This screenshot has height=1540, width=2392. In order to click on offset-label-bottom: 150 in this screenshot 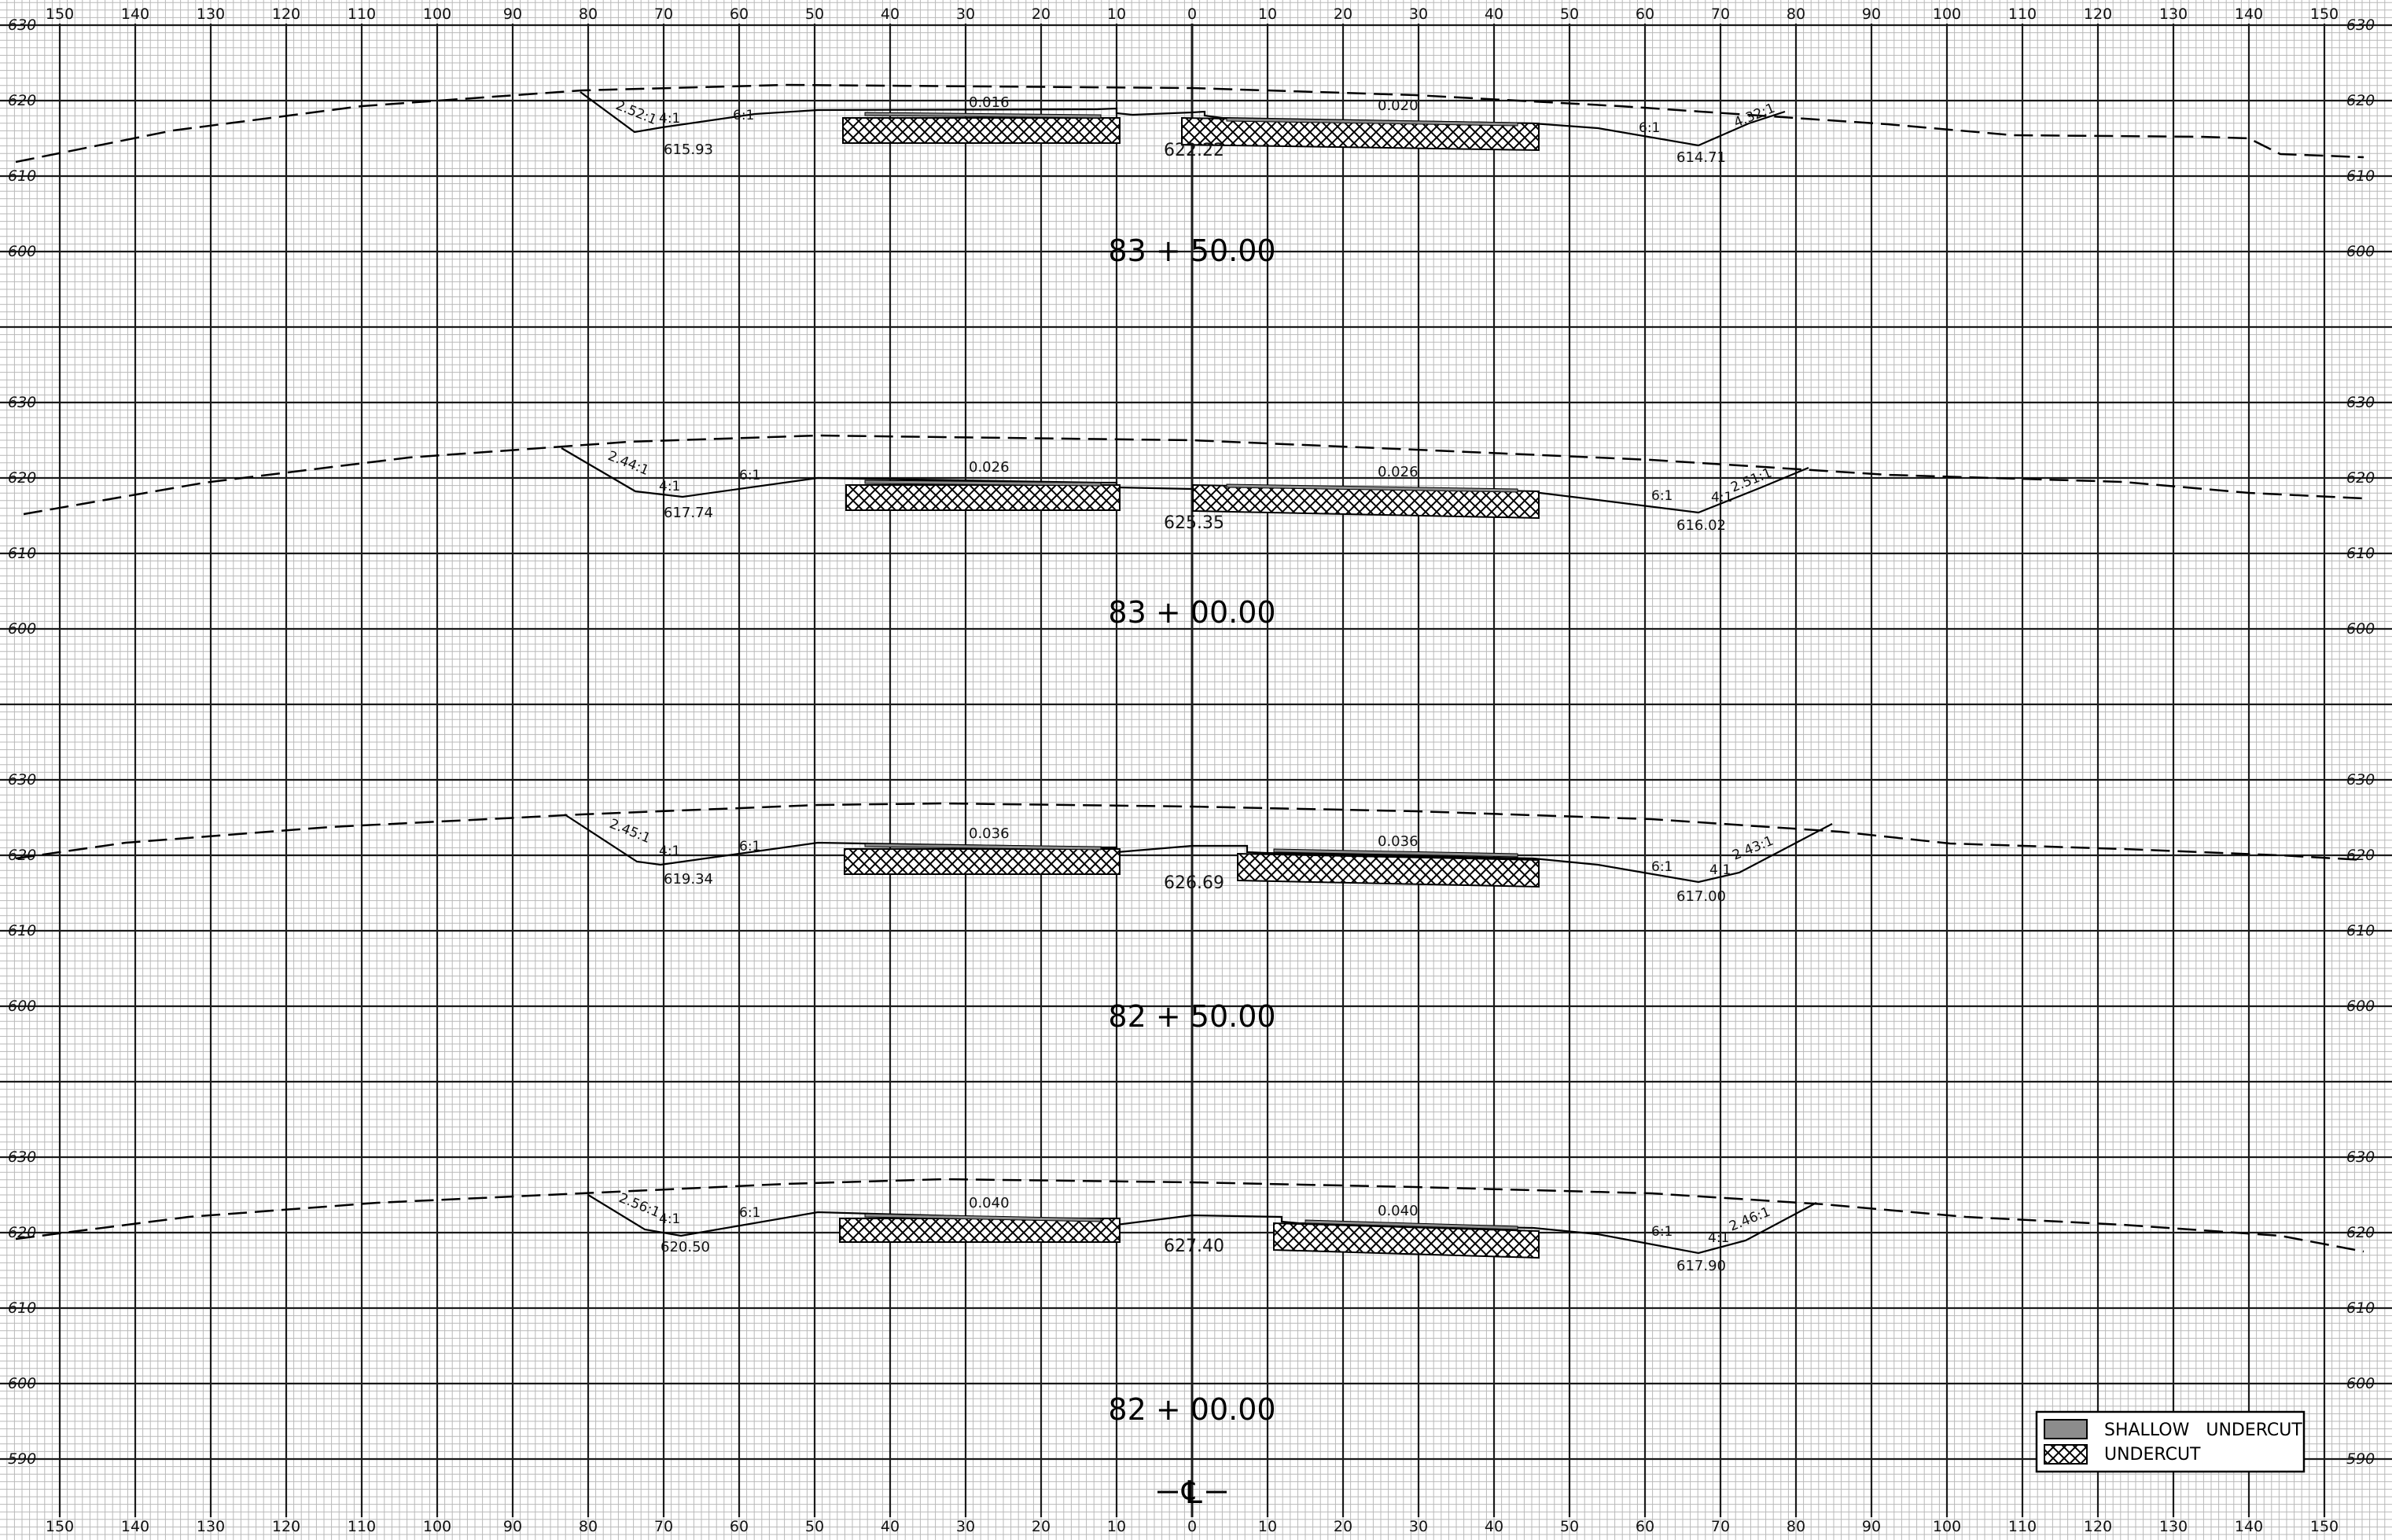, I will do `click(2324, 1527)`.